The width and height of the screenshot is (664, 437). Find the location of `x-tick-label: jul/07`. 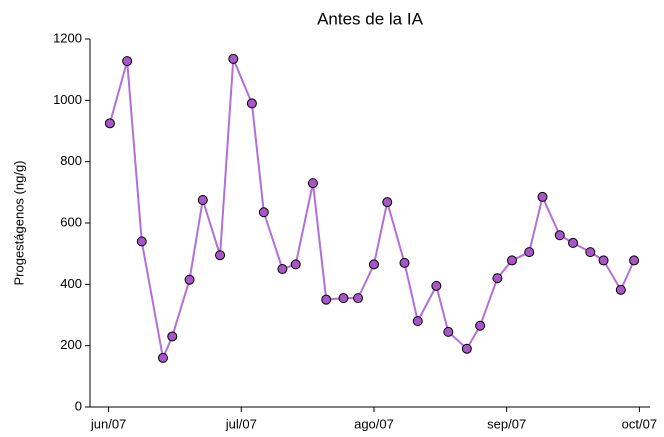

x-tick-label: jul/07 is located at coordinates (241, 423).